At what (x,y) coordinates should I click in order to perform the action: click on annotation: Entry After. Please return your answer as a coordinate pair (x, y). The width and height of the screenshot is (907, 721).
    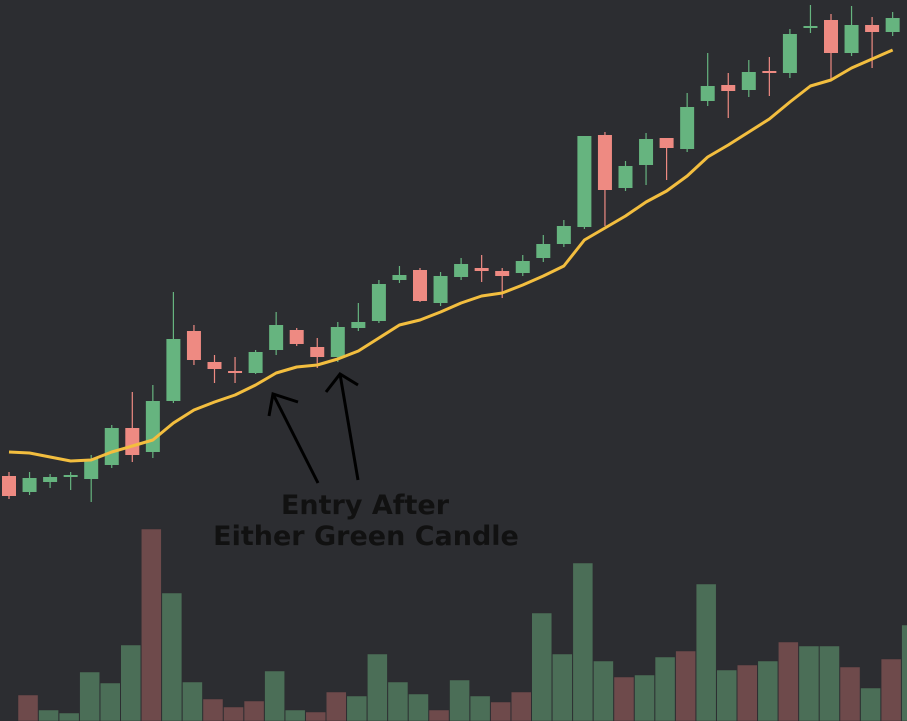
    Looking at the image, I should click on (365, 505).